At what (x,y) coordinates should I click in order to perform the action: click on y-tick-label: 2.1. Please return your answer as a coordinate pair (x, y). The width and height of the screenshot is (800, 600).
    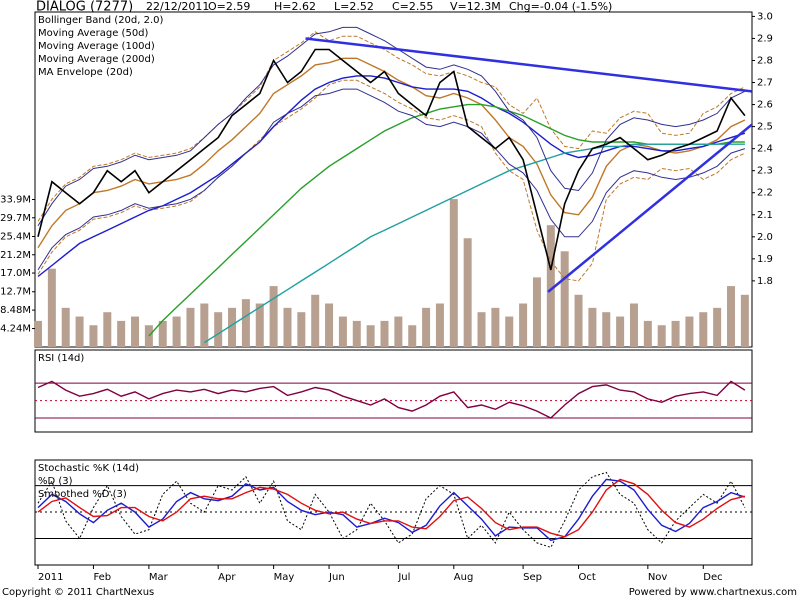
    Looking at the image, I should click on (765, 215).